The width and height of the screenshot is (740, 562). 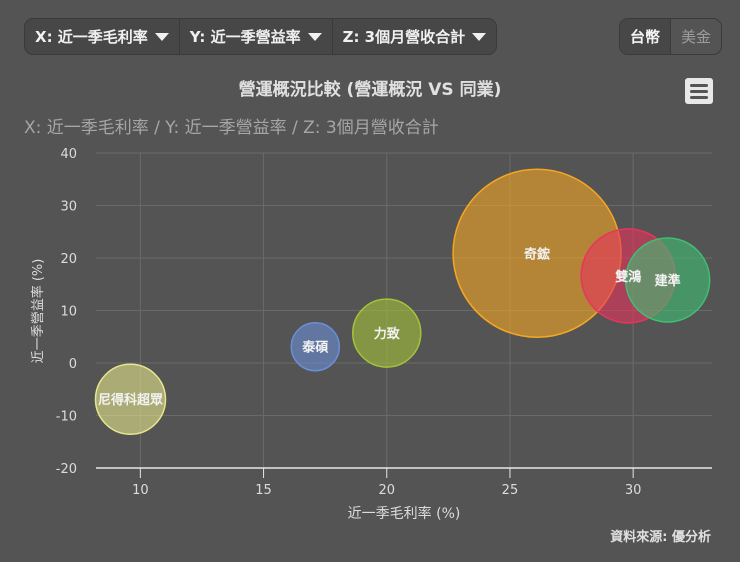 I want to click on hamburger-menu-icon, so click(x=699, y=91).